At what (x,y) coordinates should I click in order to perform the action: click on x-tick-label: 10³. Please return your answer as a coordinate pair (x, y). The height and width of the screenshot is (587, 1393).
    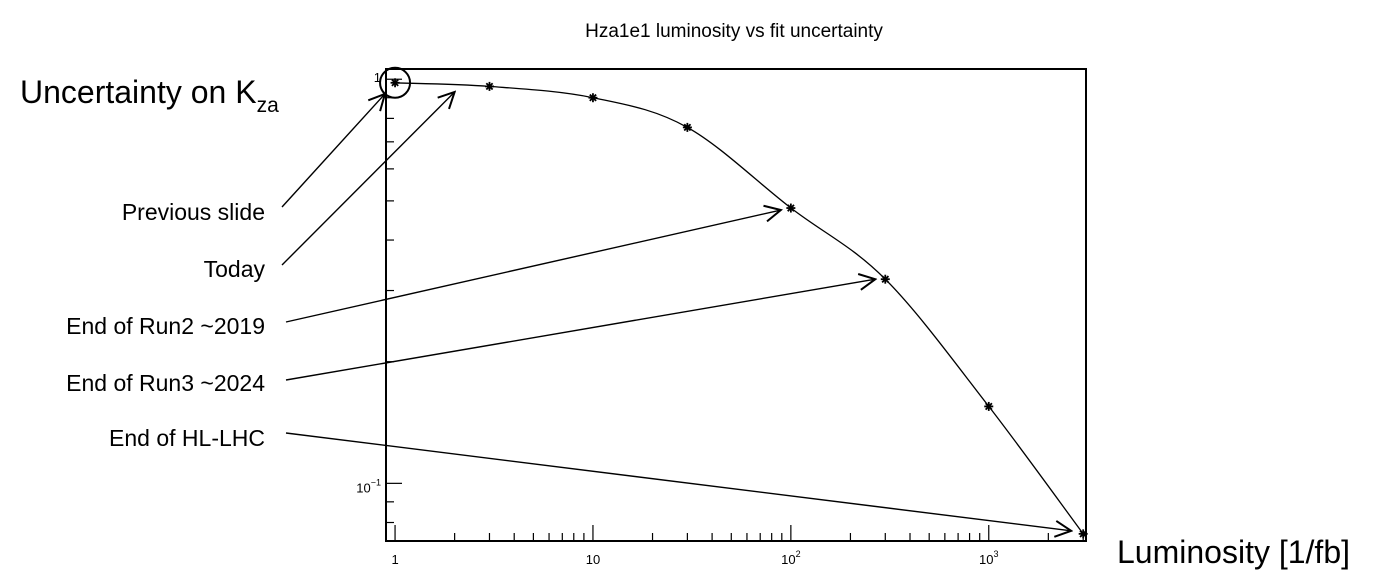
    Looking at the image, I should click on (988, 558).